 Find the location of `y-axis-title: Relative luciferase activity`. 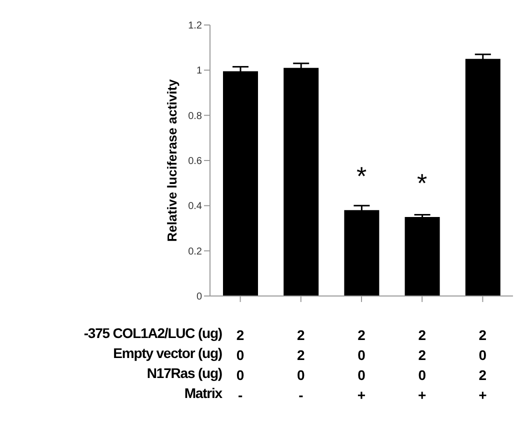

y-axis-title: Relative luciferase activity is located at coordinates (172, 160).